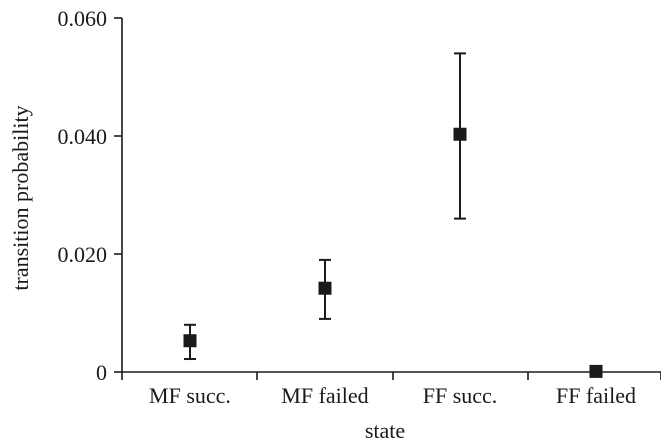 The image size is (661, 444). Describe the element at coordinates (90, 195) in the screenshot. I see `y-ticks: 0 0.020 0.040 0.060` at that location.